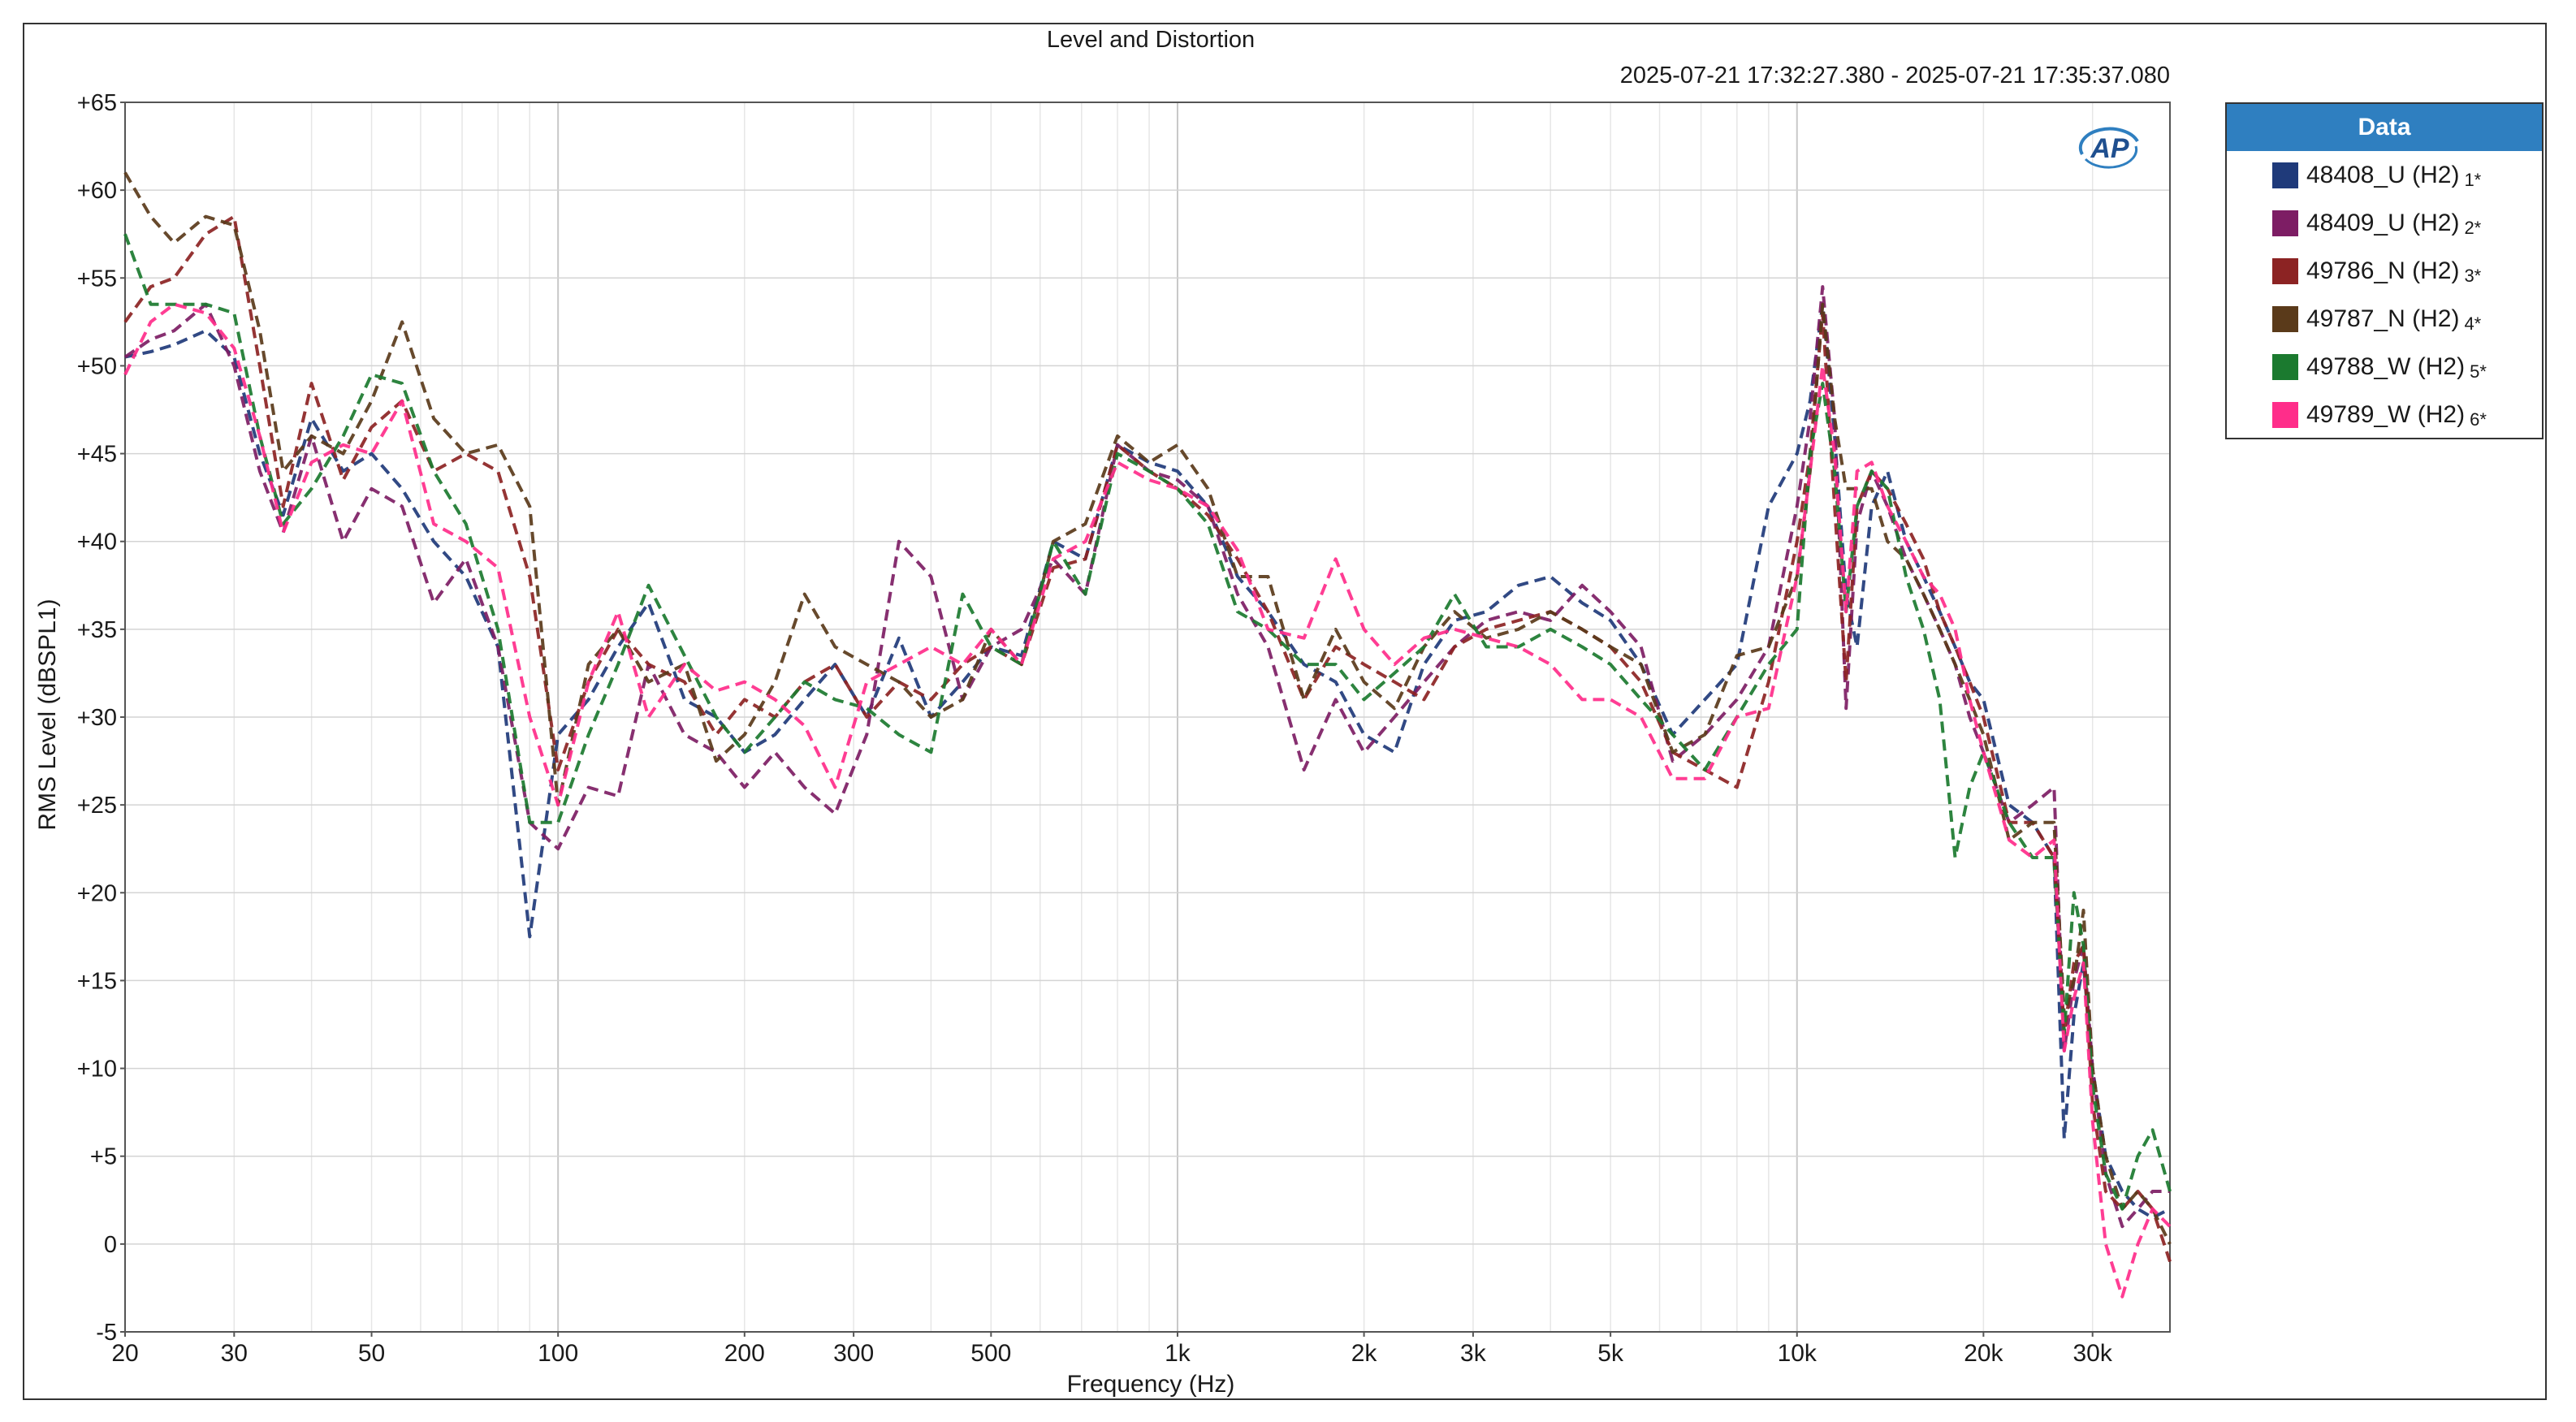 This screenshot has height=1422, width=2576. Describe the element at coordinates (104, 1157) in the screenshot. I see `y-tick-label: +5` at that location.